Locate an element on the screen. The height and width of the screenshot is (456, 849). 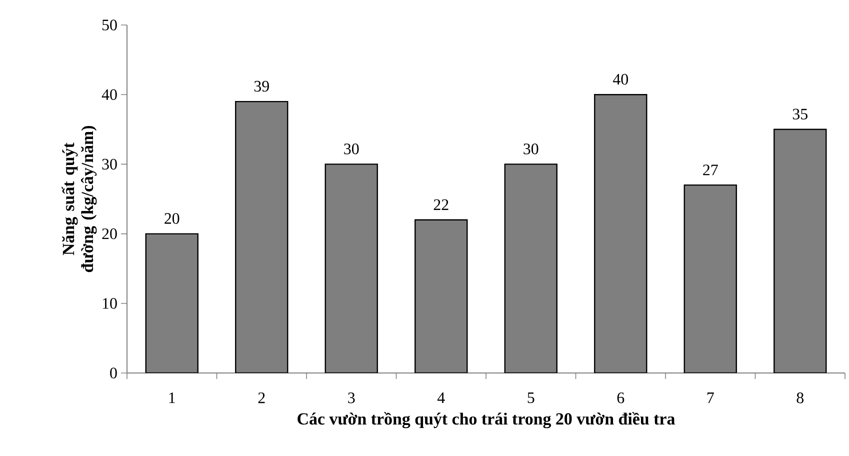
data-label: 22 is located at coordinates (441, 204).